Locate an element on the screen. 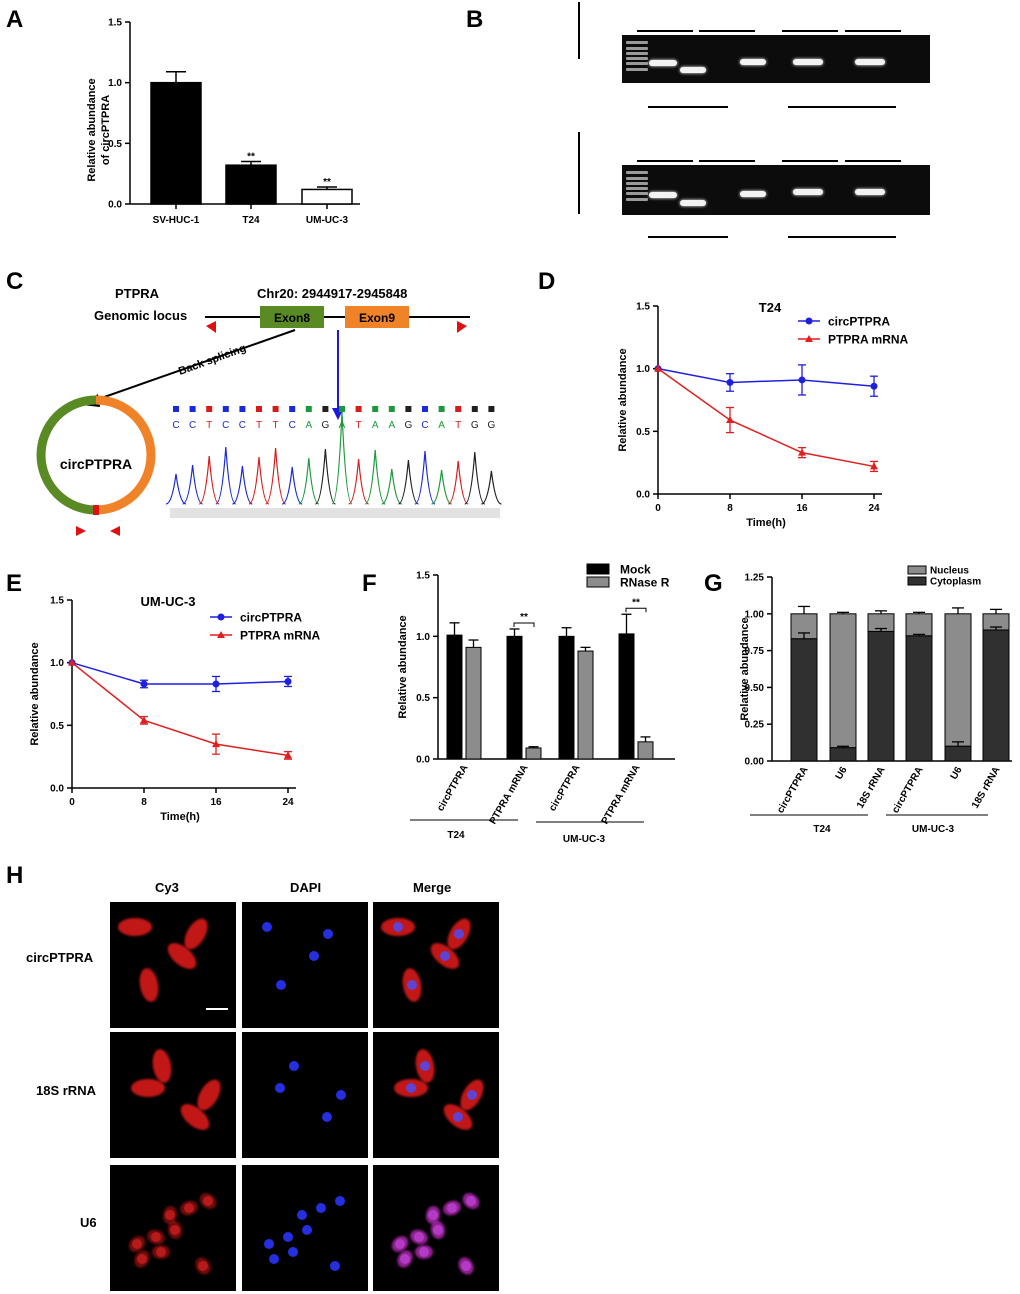 The height and width of the screenshot is (1294, 1020). x-tick-label: T24 is located at coordinates (251, 220).